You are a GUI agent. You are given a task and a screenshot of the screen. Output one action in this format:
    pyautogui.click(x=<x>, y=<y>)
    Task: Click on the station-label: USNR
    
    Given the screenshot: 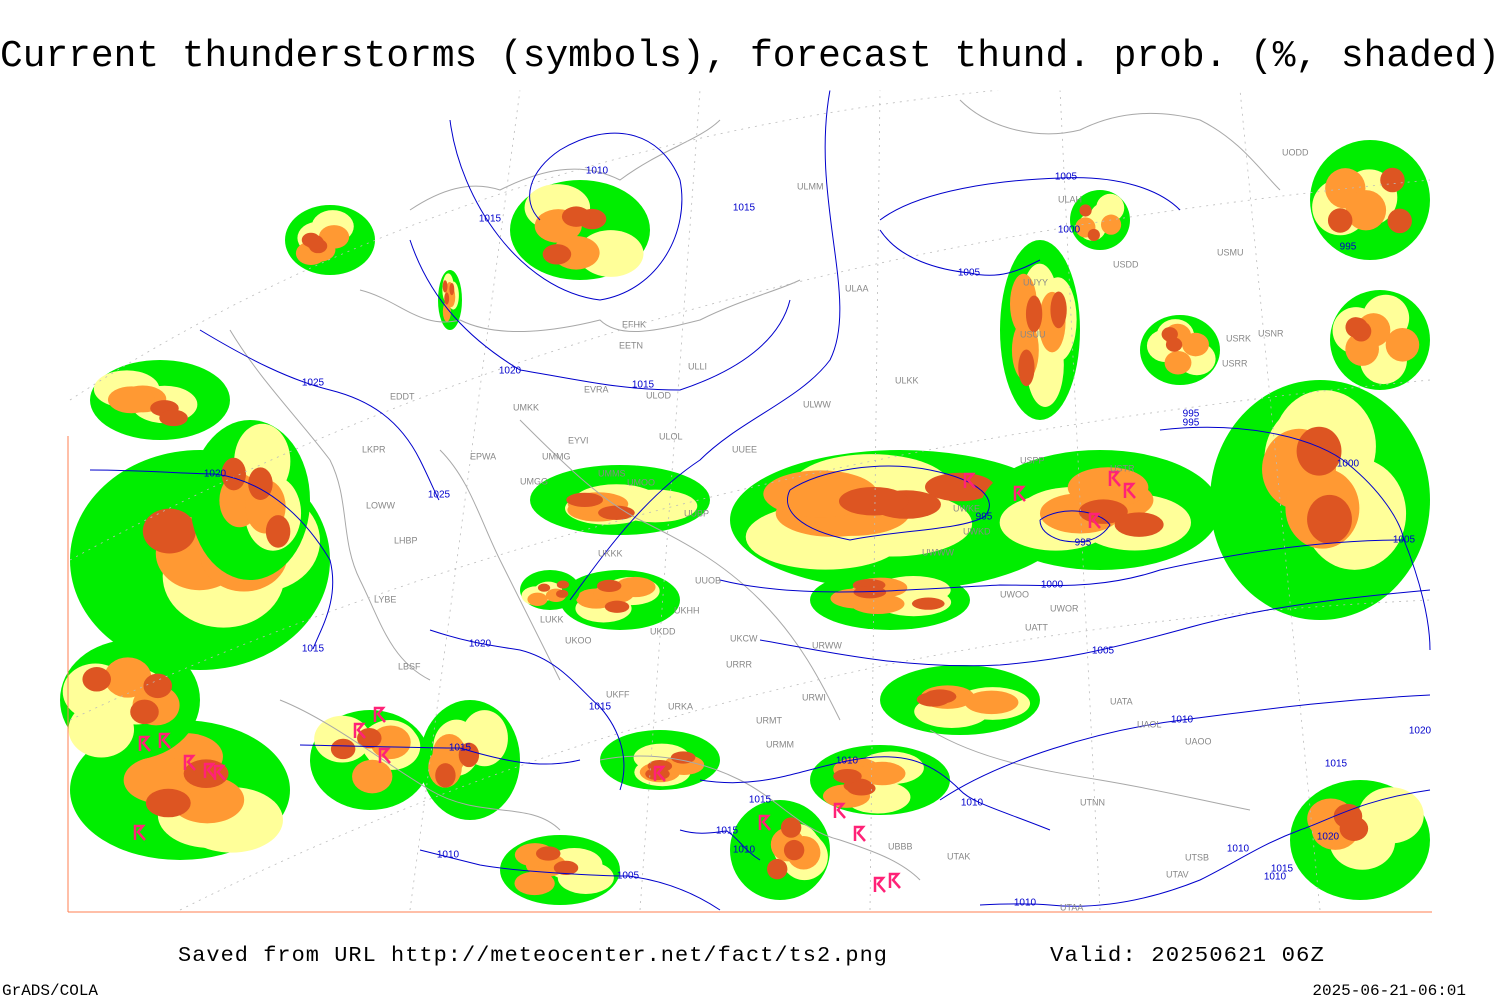 What is the action you would take?
    pyautogui.click(x=1271, y=333)
    